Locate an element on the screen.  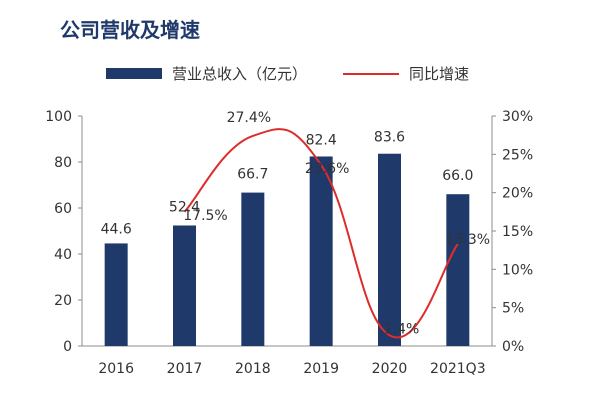
x-tick-label: 2021Q3 is located at coordinates (458, 369).